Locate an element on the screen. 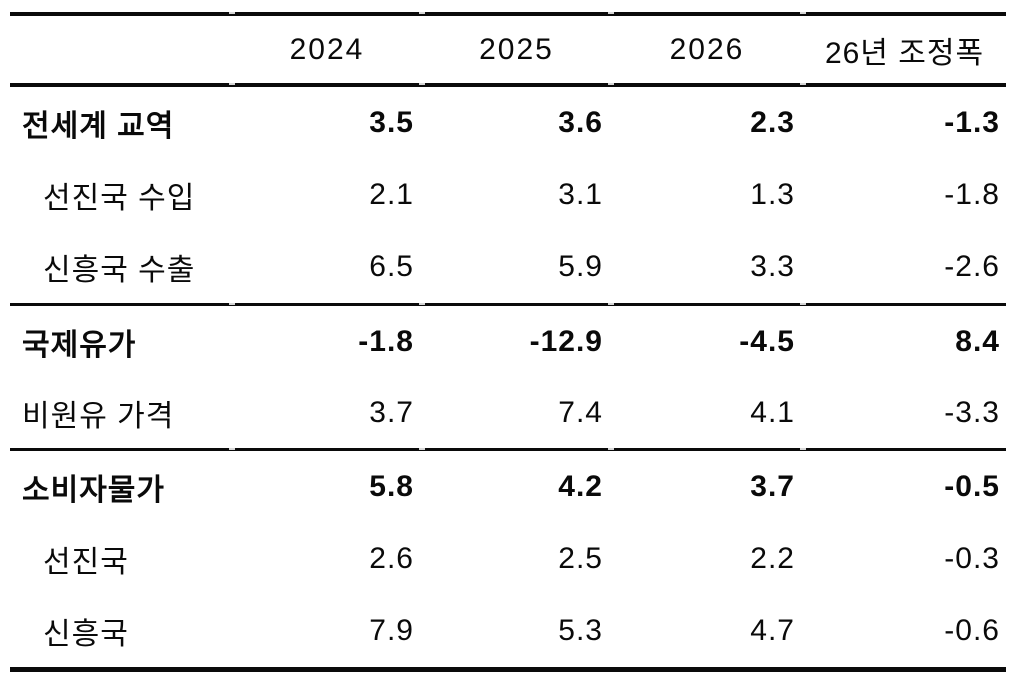 This screenshot has height=686, width=1020. row-label: 선진국 수입 is located at coordinates (119, 198).